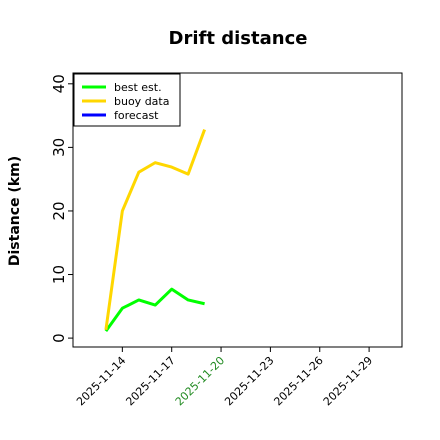 The height and width of the screenshot is (440, 440). Describe the element at coordinates (238, 38) in the screenshot. I see `chart-title: Drift distance` at that location.